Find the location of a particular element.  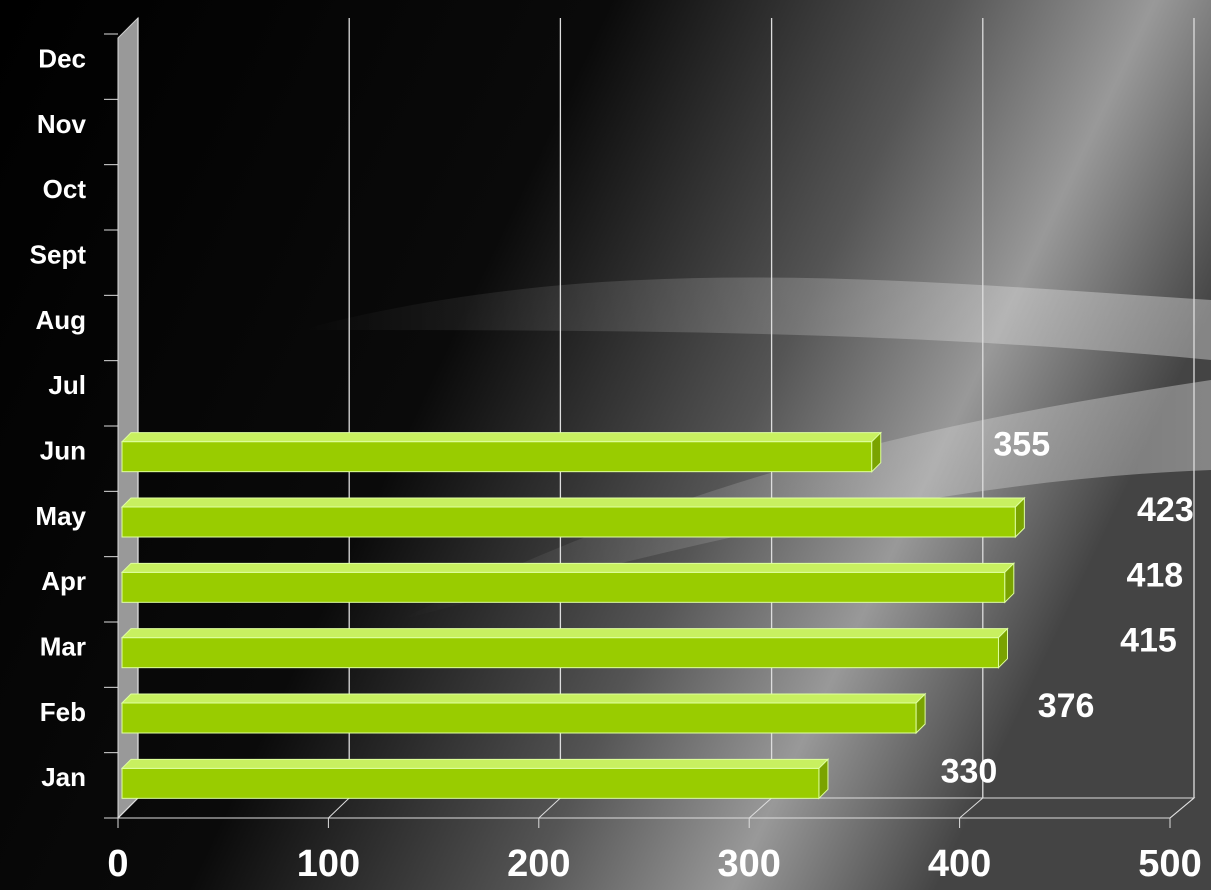

y-tick-label: May is located at coordinates (60, 516).